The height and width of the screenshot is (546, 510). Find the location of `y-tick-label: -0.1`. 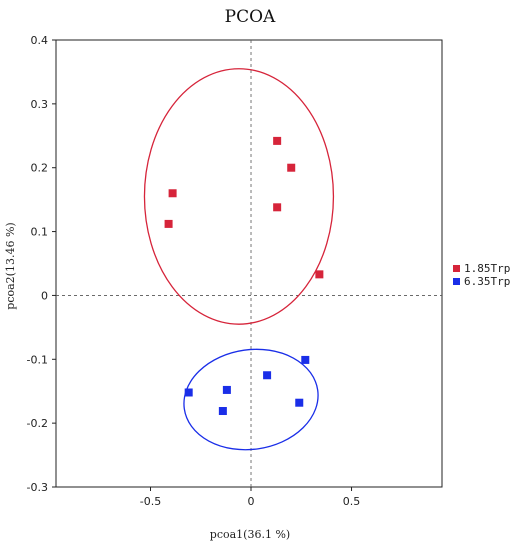

y-tick-label: -0.1 is located at coordinates (37, 359).